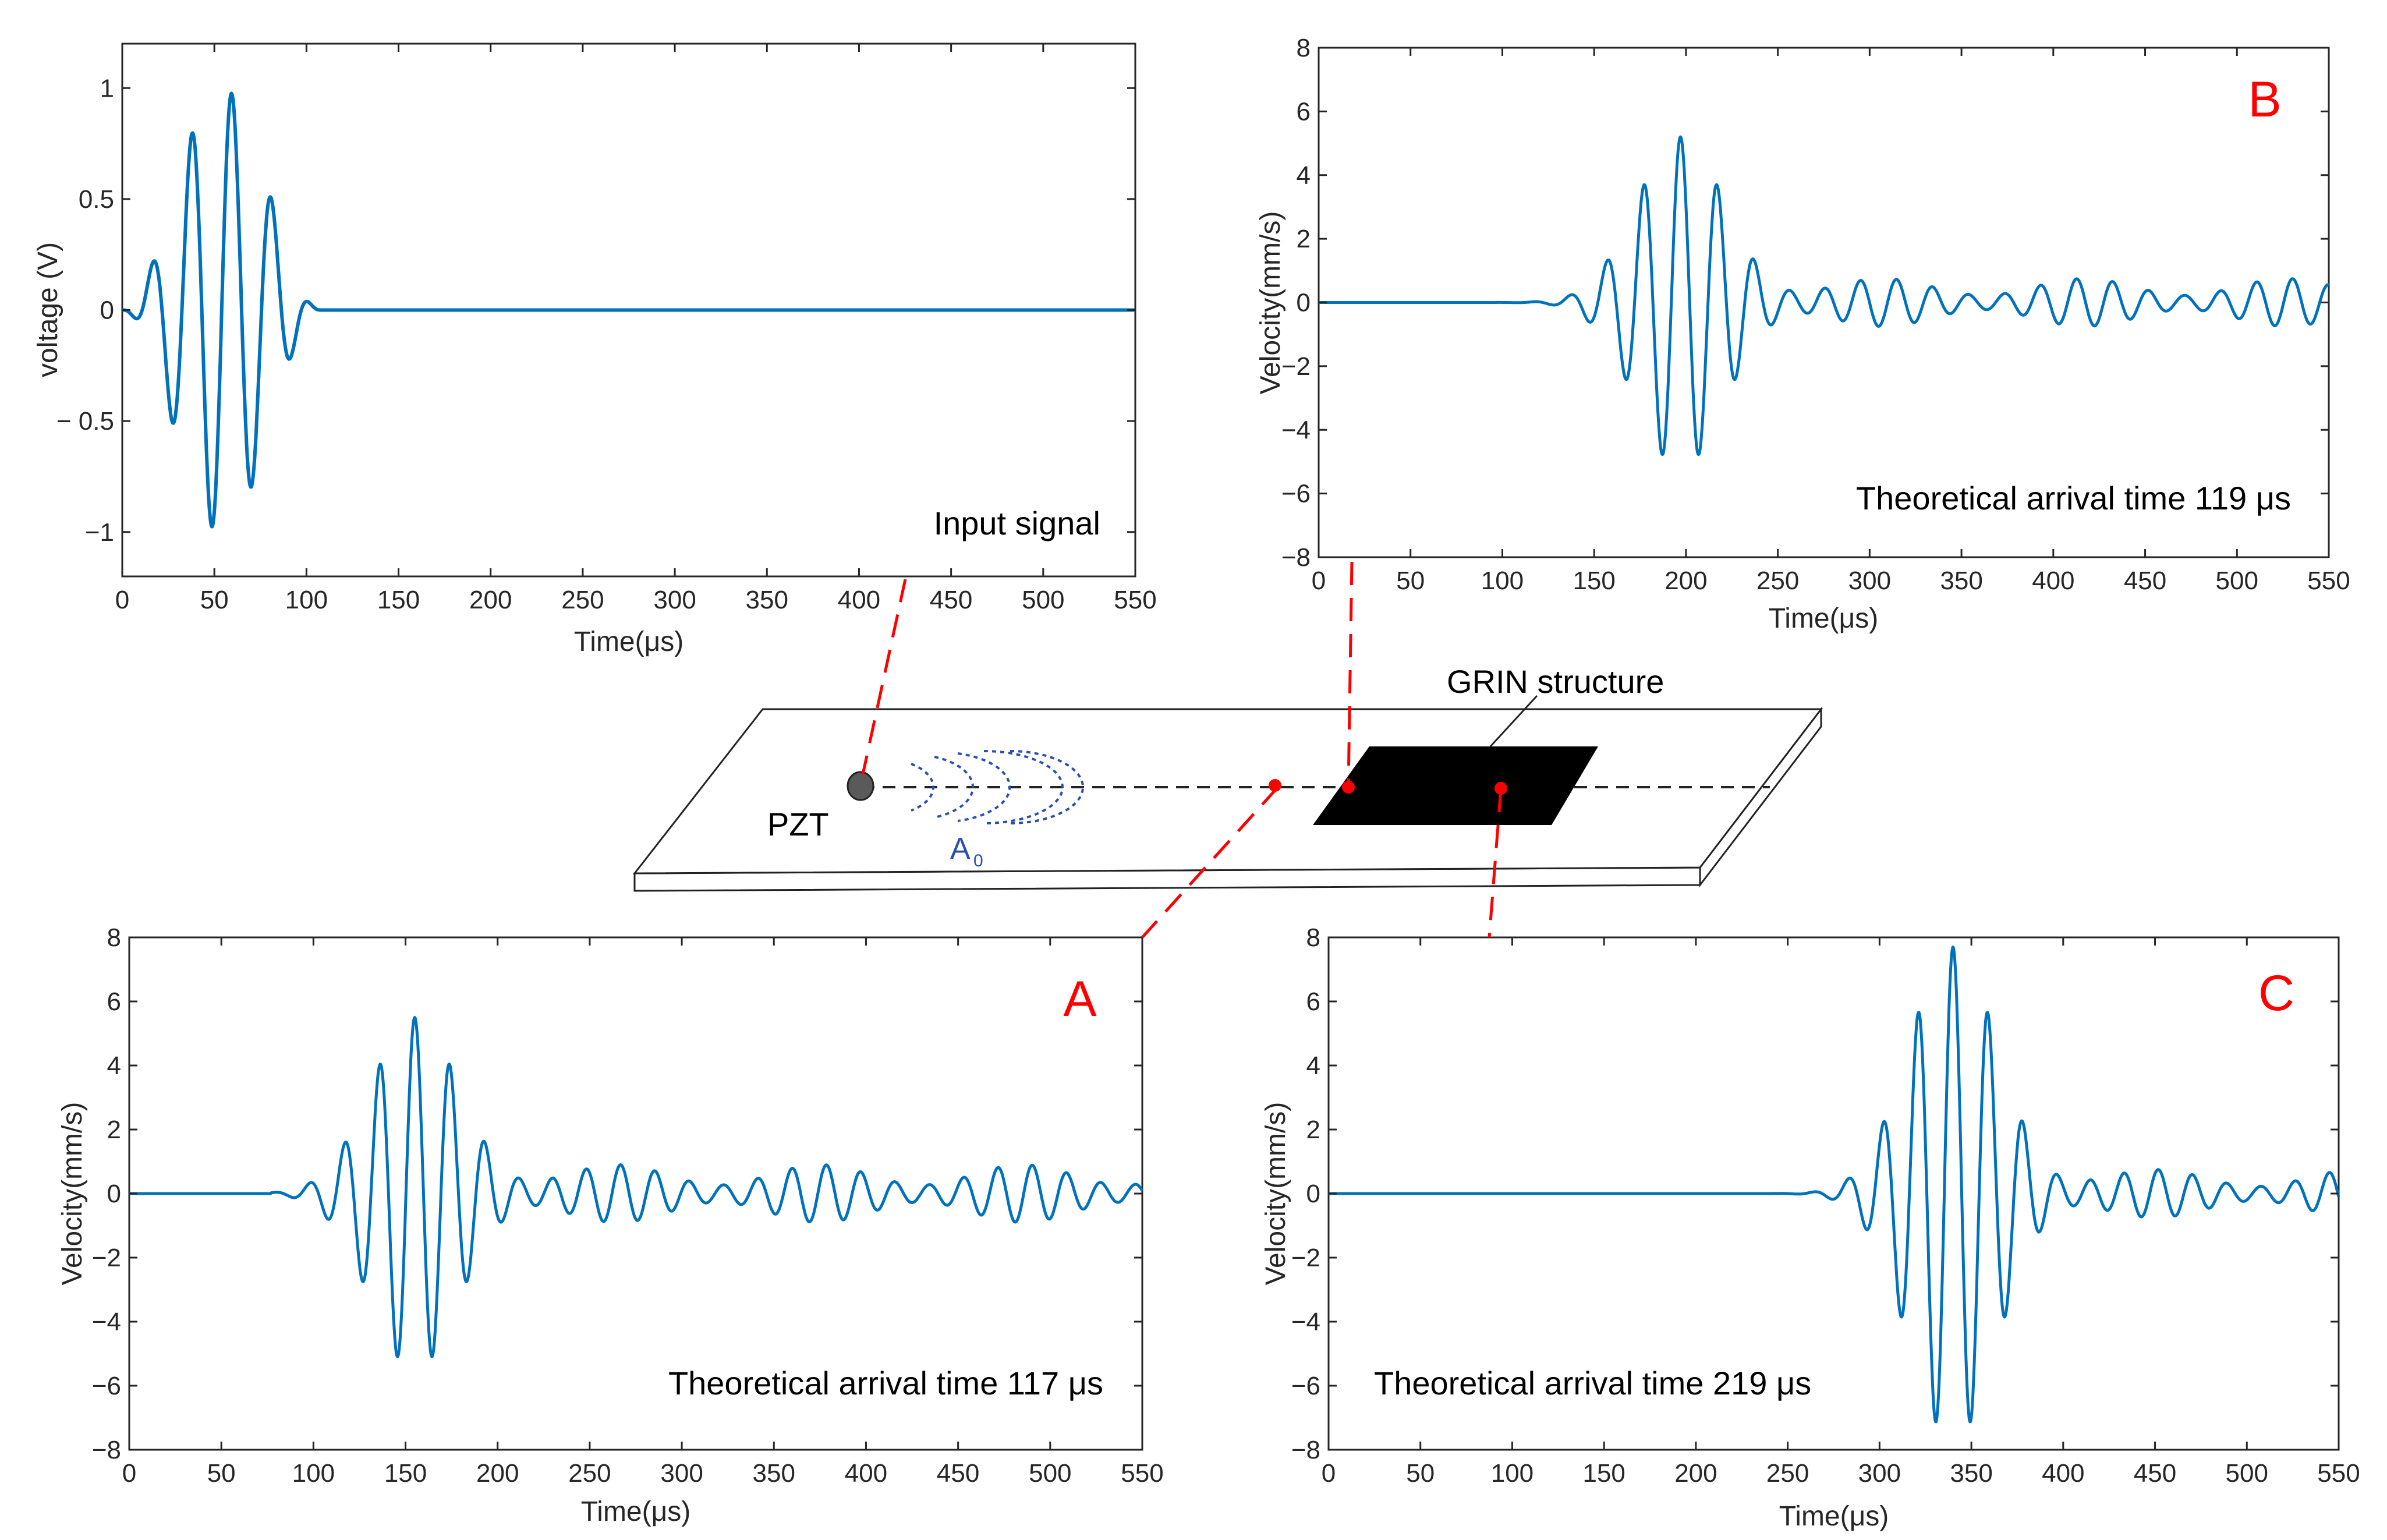 The image size is (2387, 1540). Describe the element at coordinates (978, 860) in the screenshot. I see `a0-subscript: 0` at that location.